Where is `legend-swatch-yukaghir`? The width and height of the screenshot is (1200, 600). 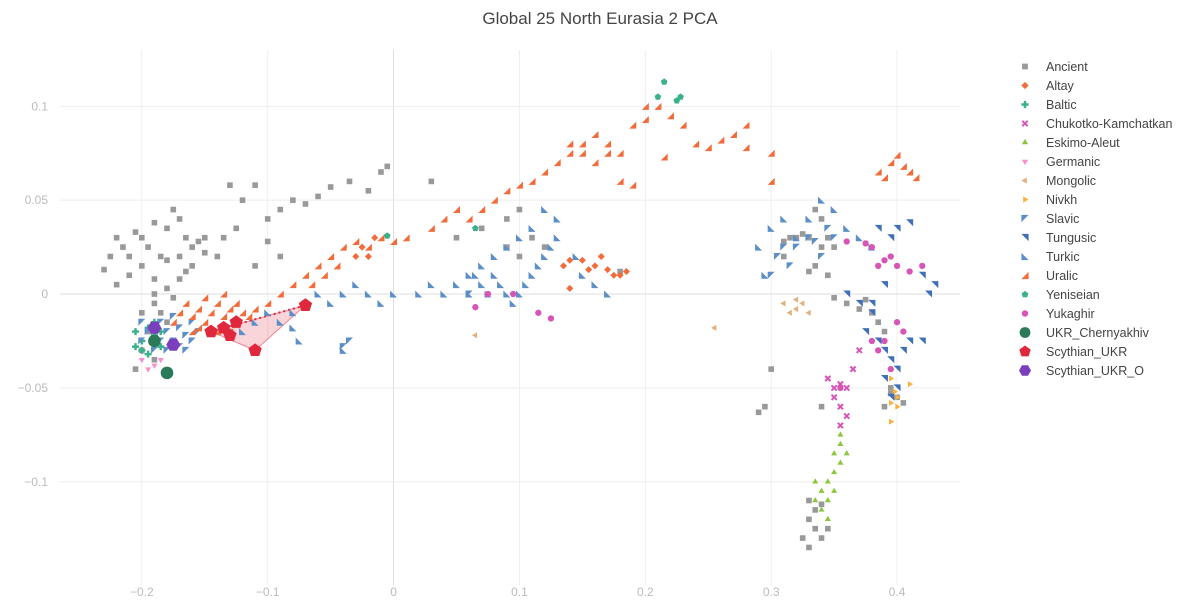
legend-swatch-yukaghir is located at coordinates (1025, 313).